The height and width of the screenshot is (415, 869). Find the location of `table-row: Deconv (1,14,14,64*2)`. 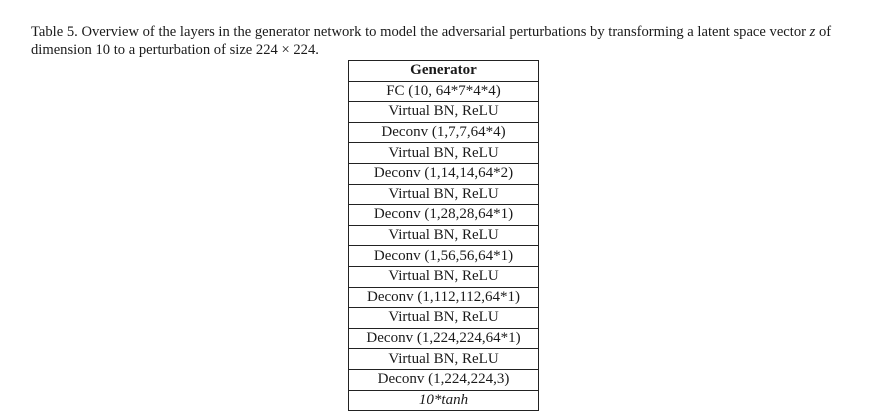

table-row: Deconv (1,14,14,64*2) is located at coordinates (443, 173).